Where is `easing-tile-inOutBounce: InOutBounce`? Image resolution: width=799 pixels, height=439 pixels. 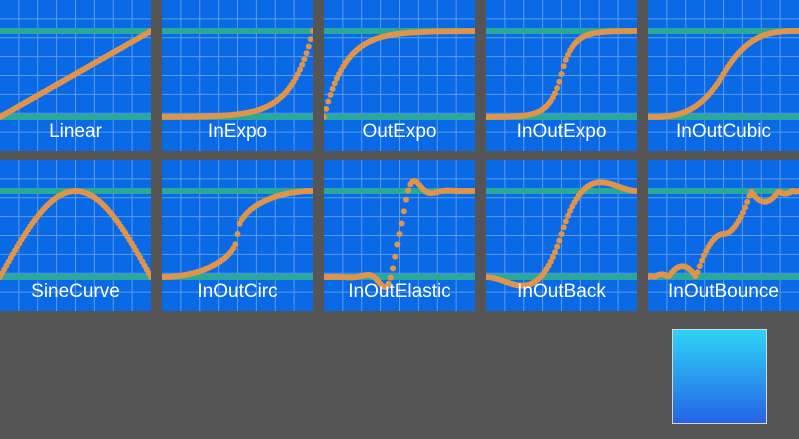 easing-tile-inOutBounce: InOutBounce is located at coordinates (723, 235).